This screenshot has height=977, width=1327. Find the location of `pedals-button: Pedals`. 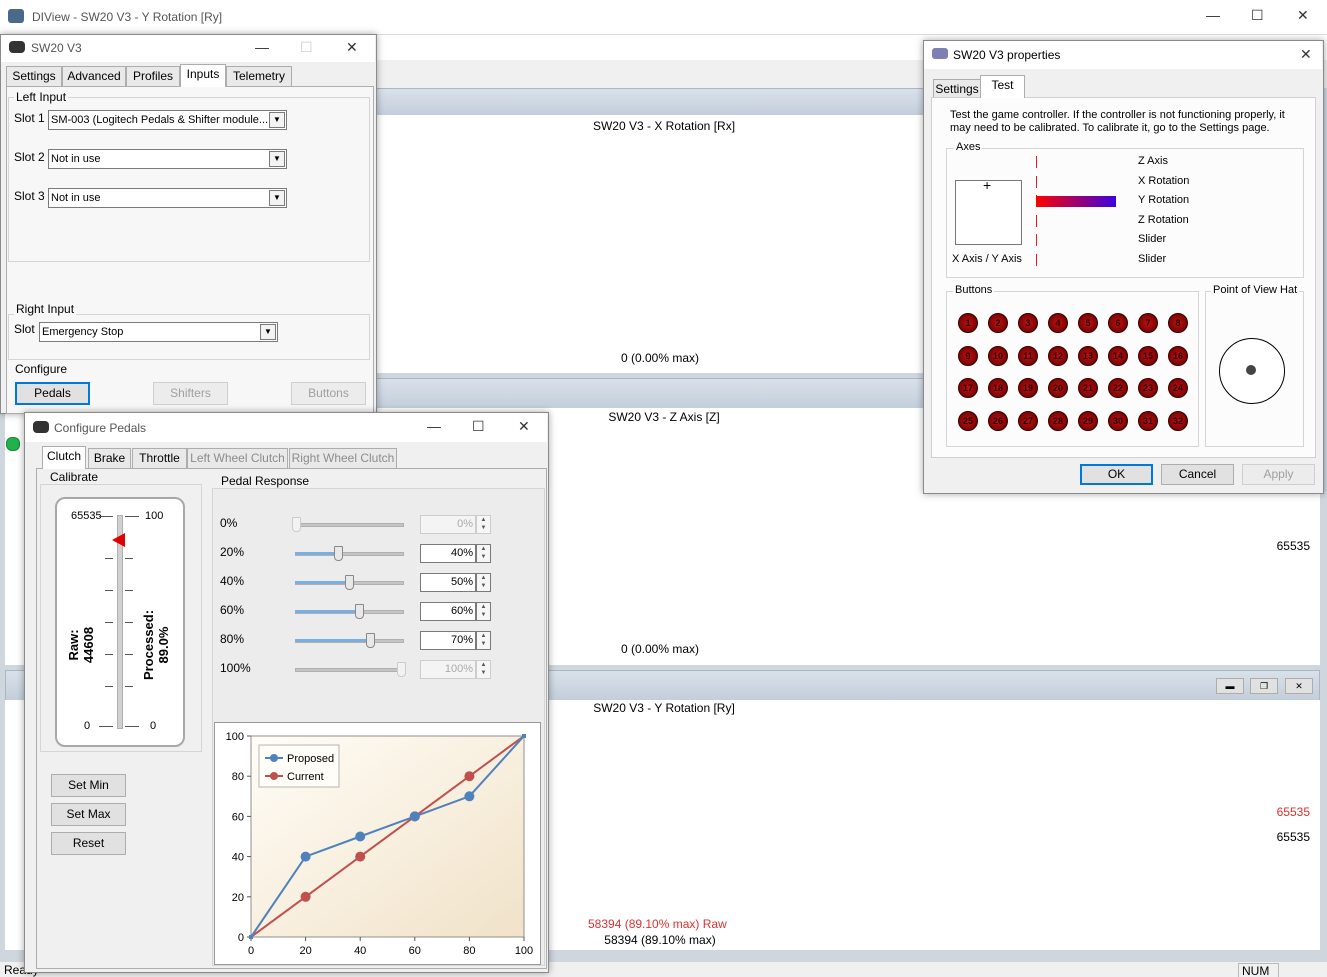

pedals-button: Pedals is located at coordinates (52, 393).